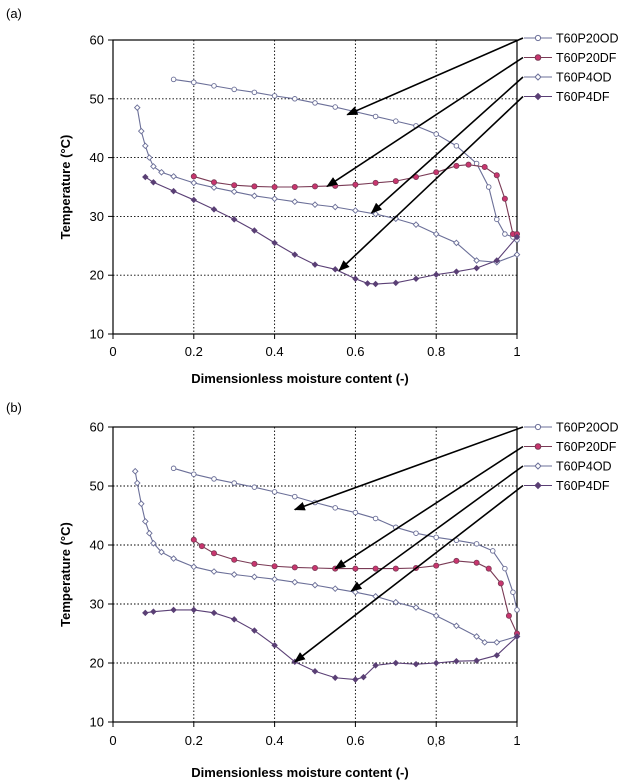 This screenshot has height=784, width=632. What do you see at coordinates (586, 58) in the screenshot?
I see `legend-label: T60P20DF` at bounding box center [586, 58].